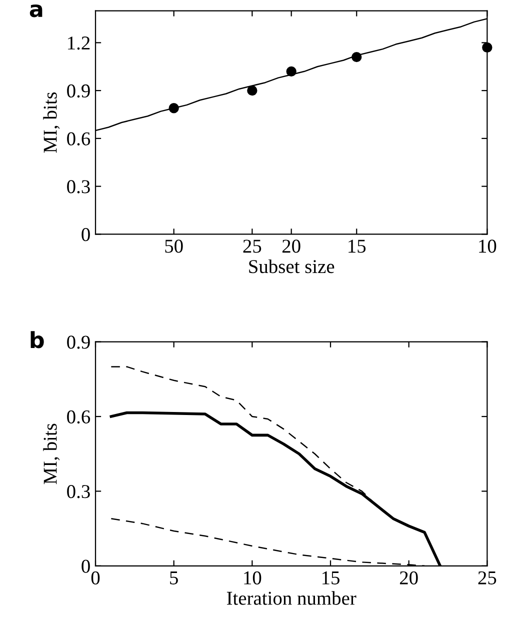  Describe the element at coordinates (174, 246) in the screenshot. I see `x-tick-label: 50` at that location.